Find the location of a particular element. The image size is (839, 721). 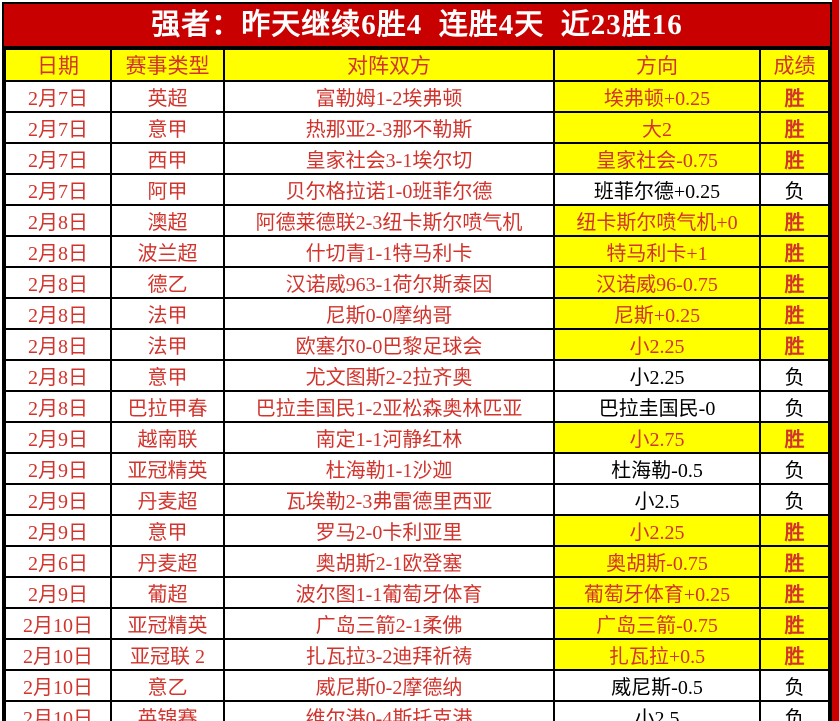

table-row: 2月10日 亚冠精英 广岛三箭2-1柔佛 广岛三箭-0.75 胜 is located at coordinates (417, 623).